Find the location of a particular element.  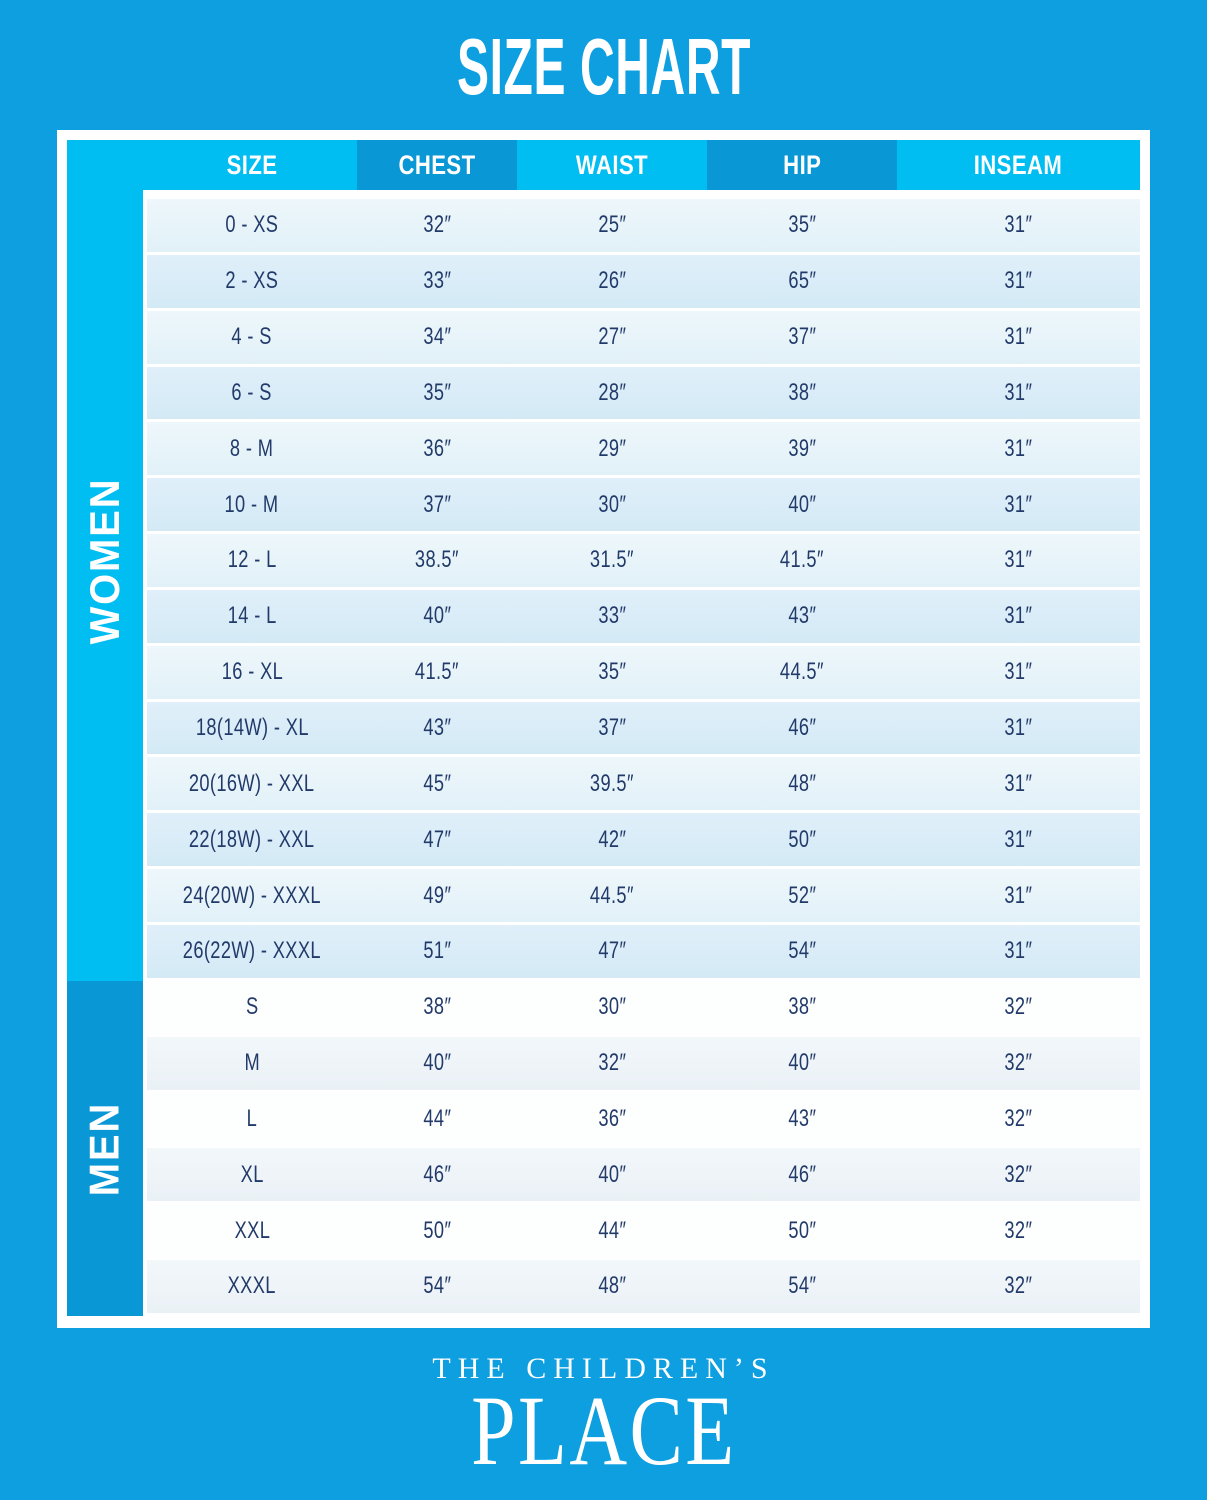

cell-text: 39″ is located at coordinates (802, 448).